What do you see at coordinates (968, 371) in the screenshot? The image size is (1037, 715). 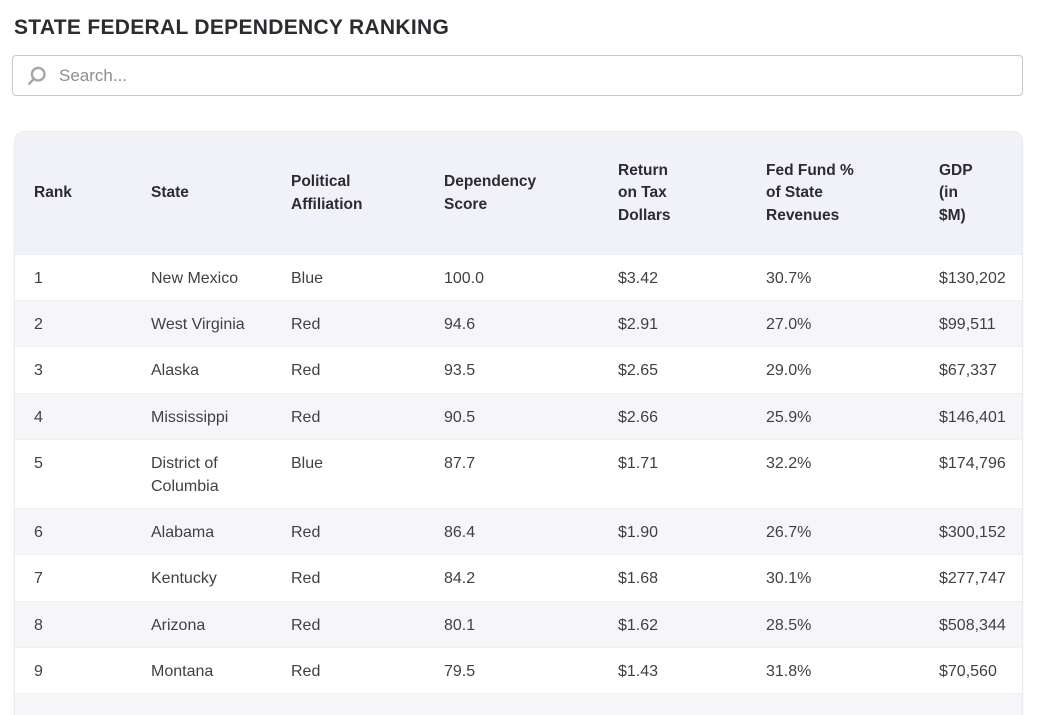 I see `table-cell-gdp: $67,337` at bounding box center [968, 371].